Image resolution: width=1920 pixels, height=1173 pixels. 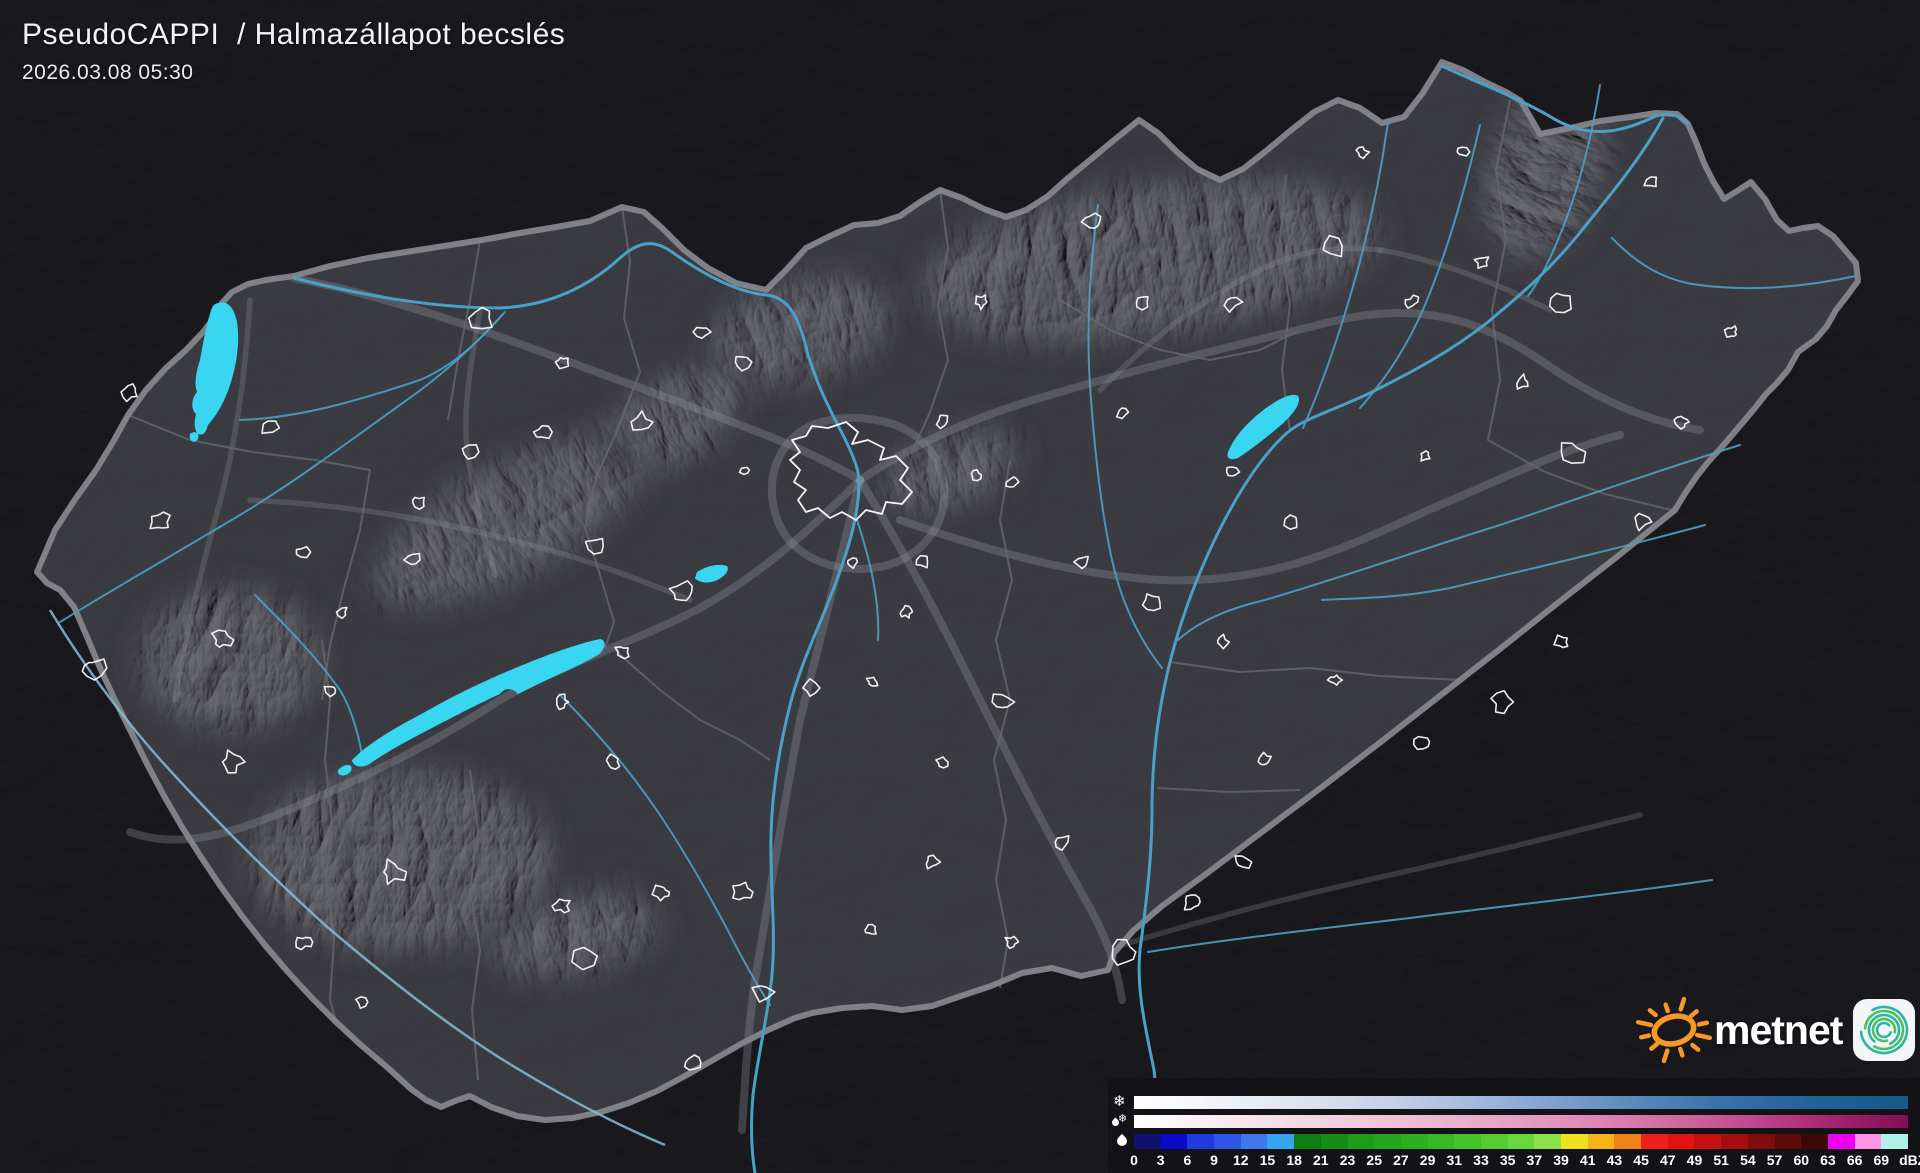 I want to click on legend-row-snow: ❄, so click(x=1516, y=1101).